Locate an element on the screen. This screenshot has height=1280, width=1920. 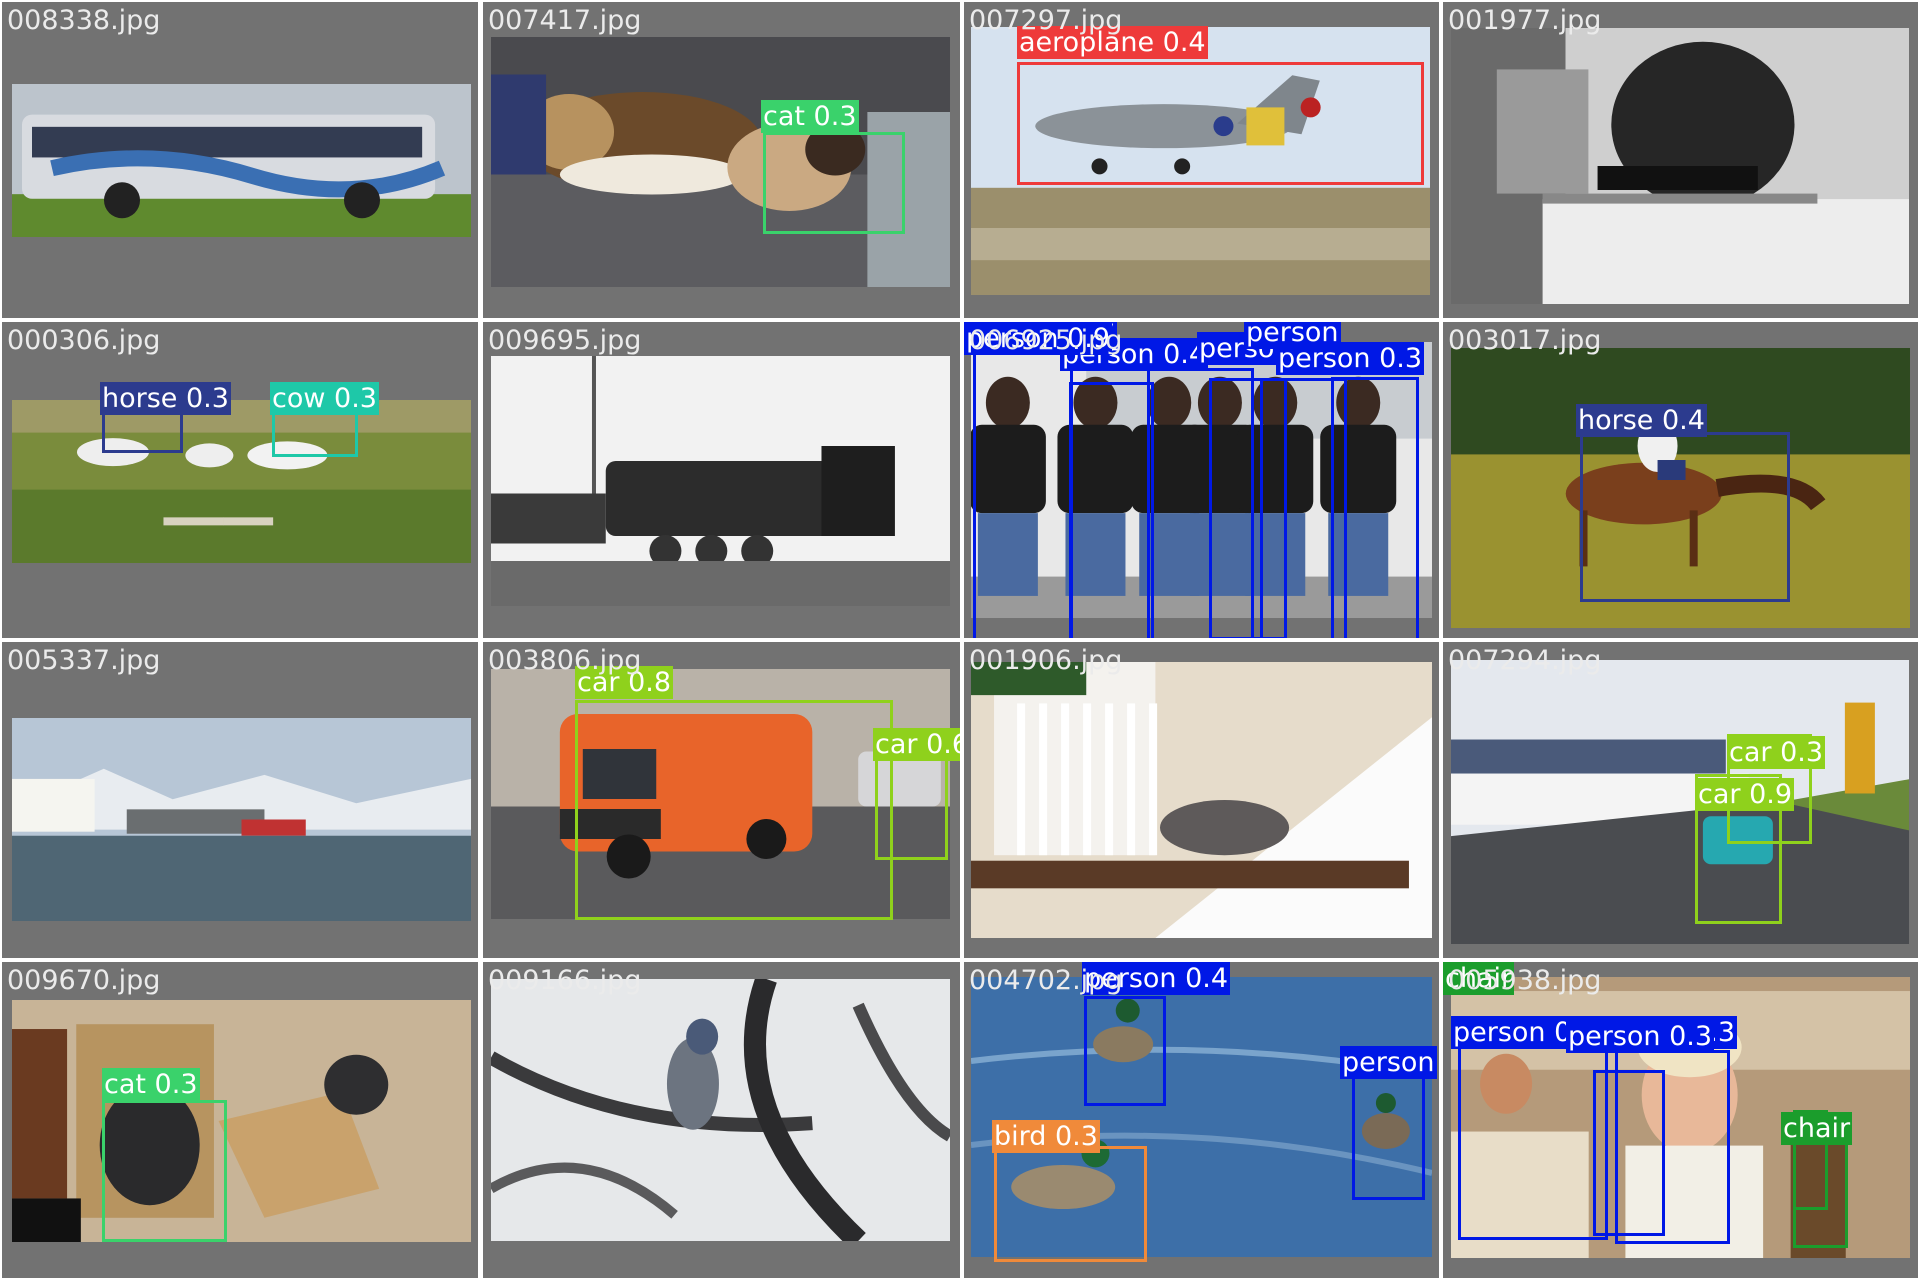
detection-label: horse 0.4 is located at coordinates (1641, 420).